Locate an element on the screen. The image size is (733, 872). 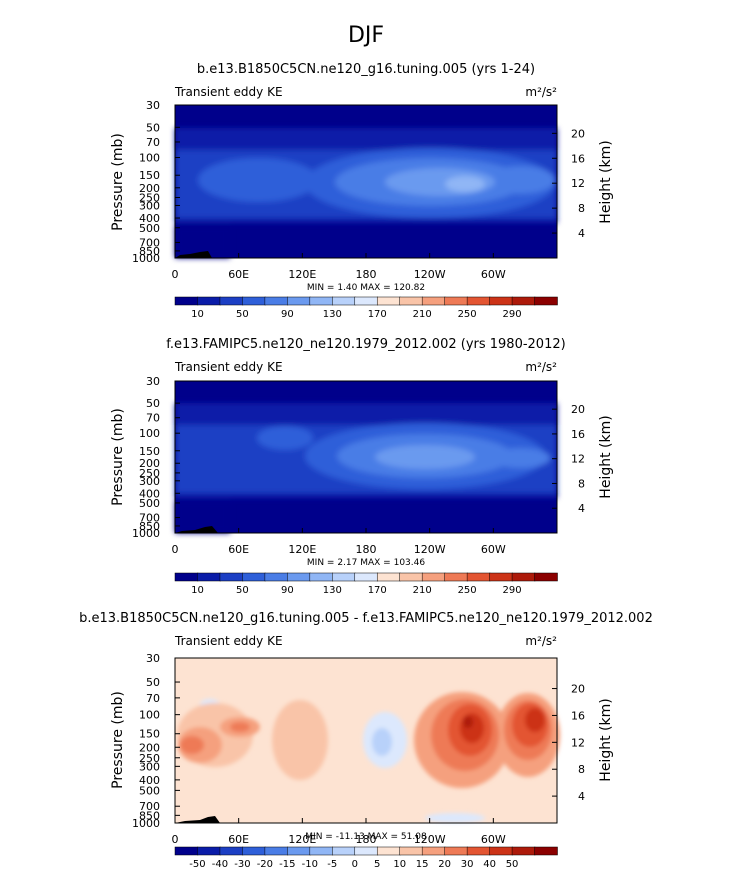
panel-3-stats: MIN = -11.13 MAX = 51.08 is located at coordinates (366, 837).